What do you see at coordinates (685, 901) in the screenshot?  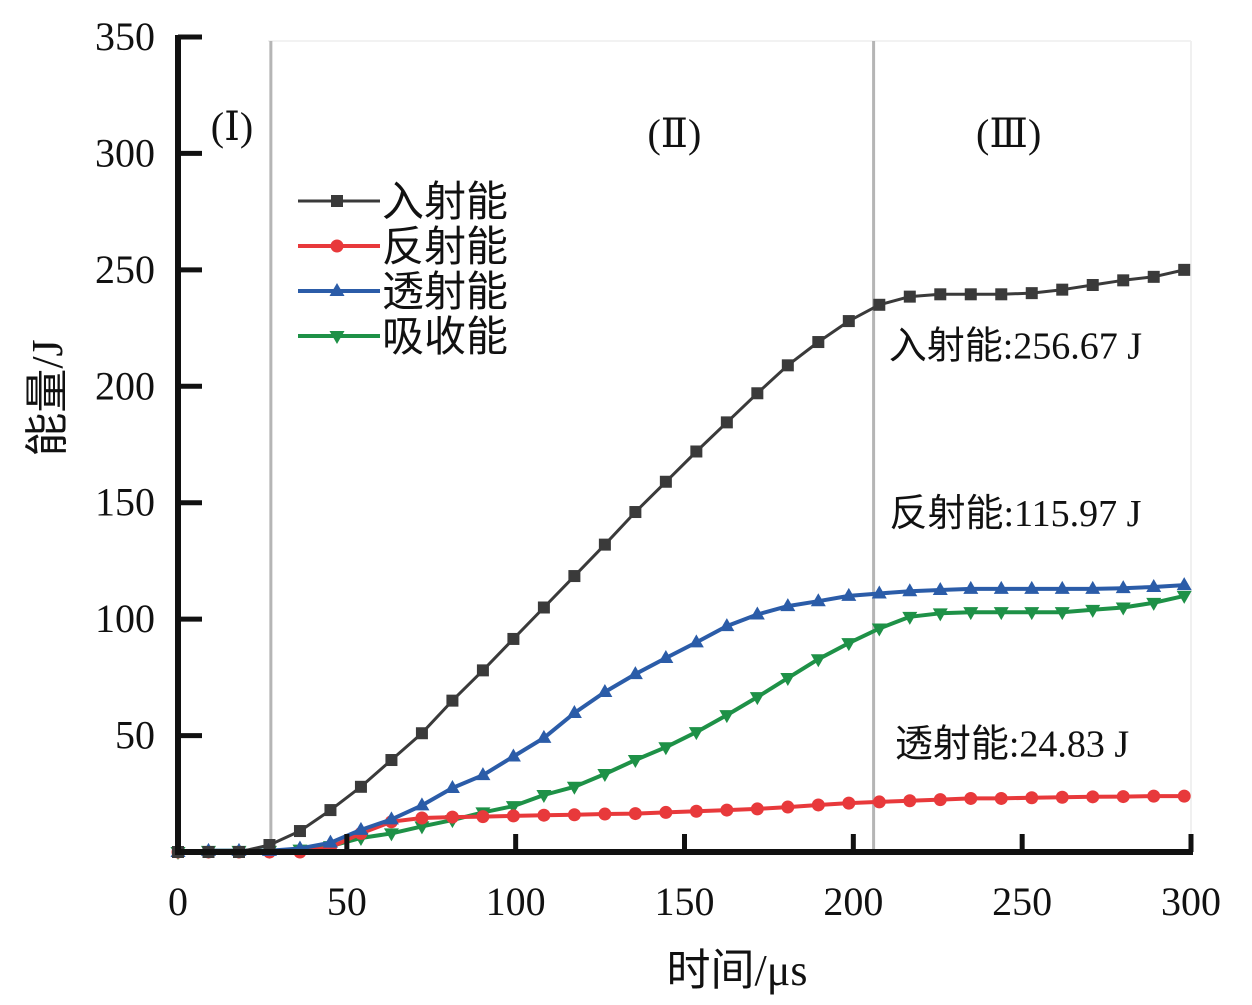 I see `x-tick-label: 150` at bounding box center [685, 901].